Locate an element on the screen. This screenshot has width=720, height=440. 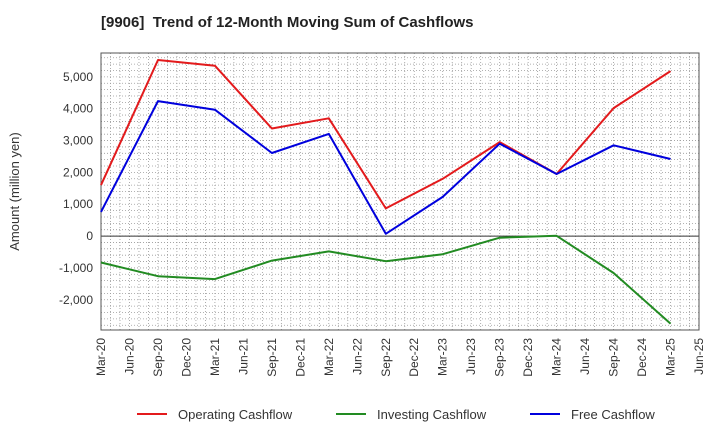
x-tick-label: Jun-21 is located at coordinates (243, 356).